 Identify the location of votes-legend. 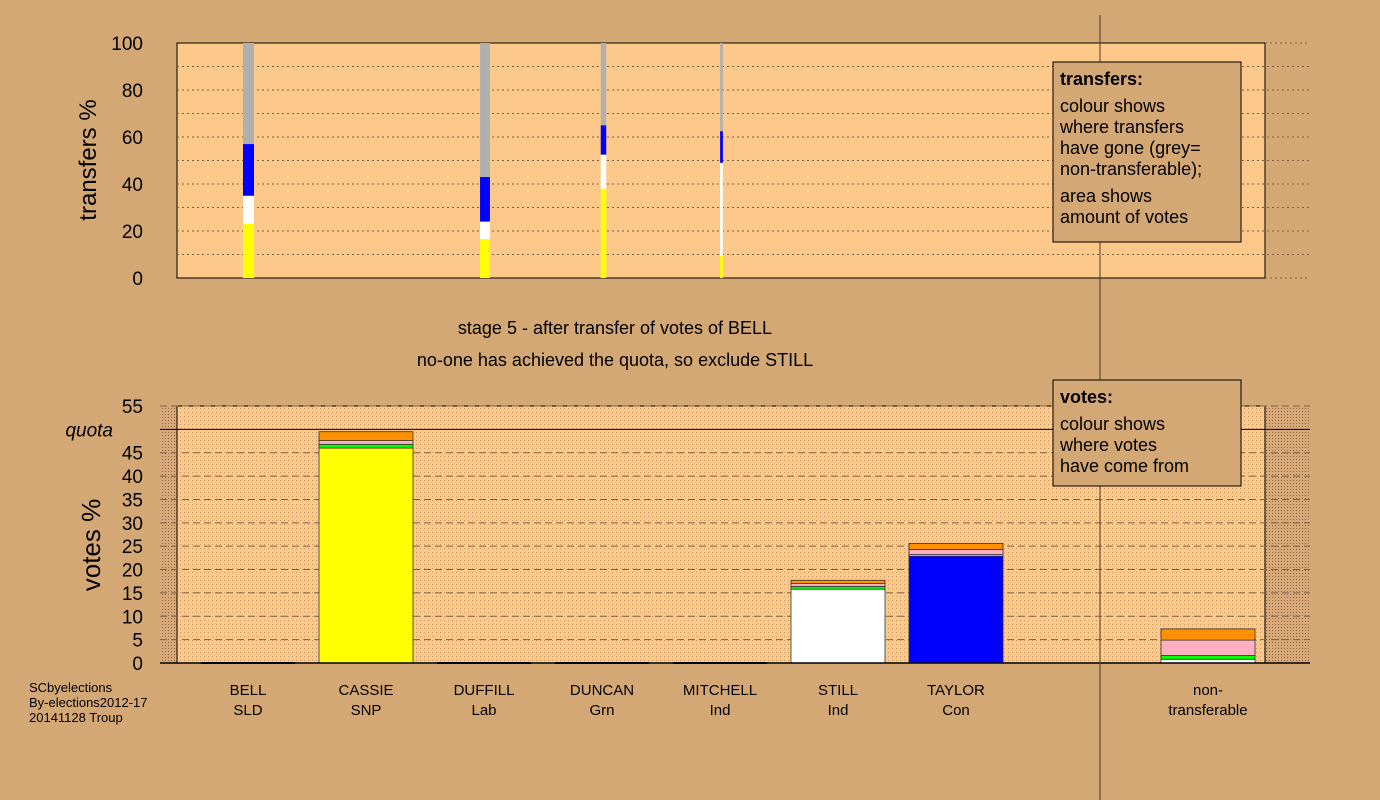
(1147, 433).